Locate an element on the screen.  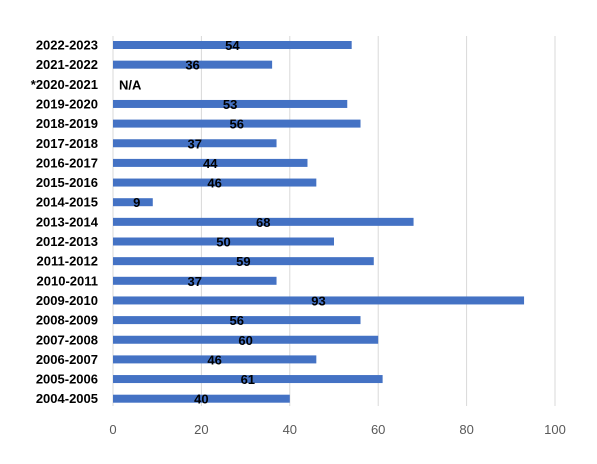
x-tick-label: 20 is located at coordinates (201, 429).